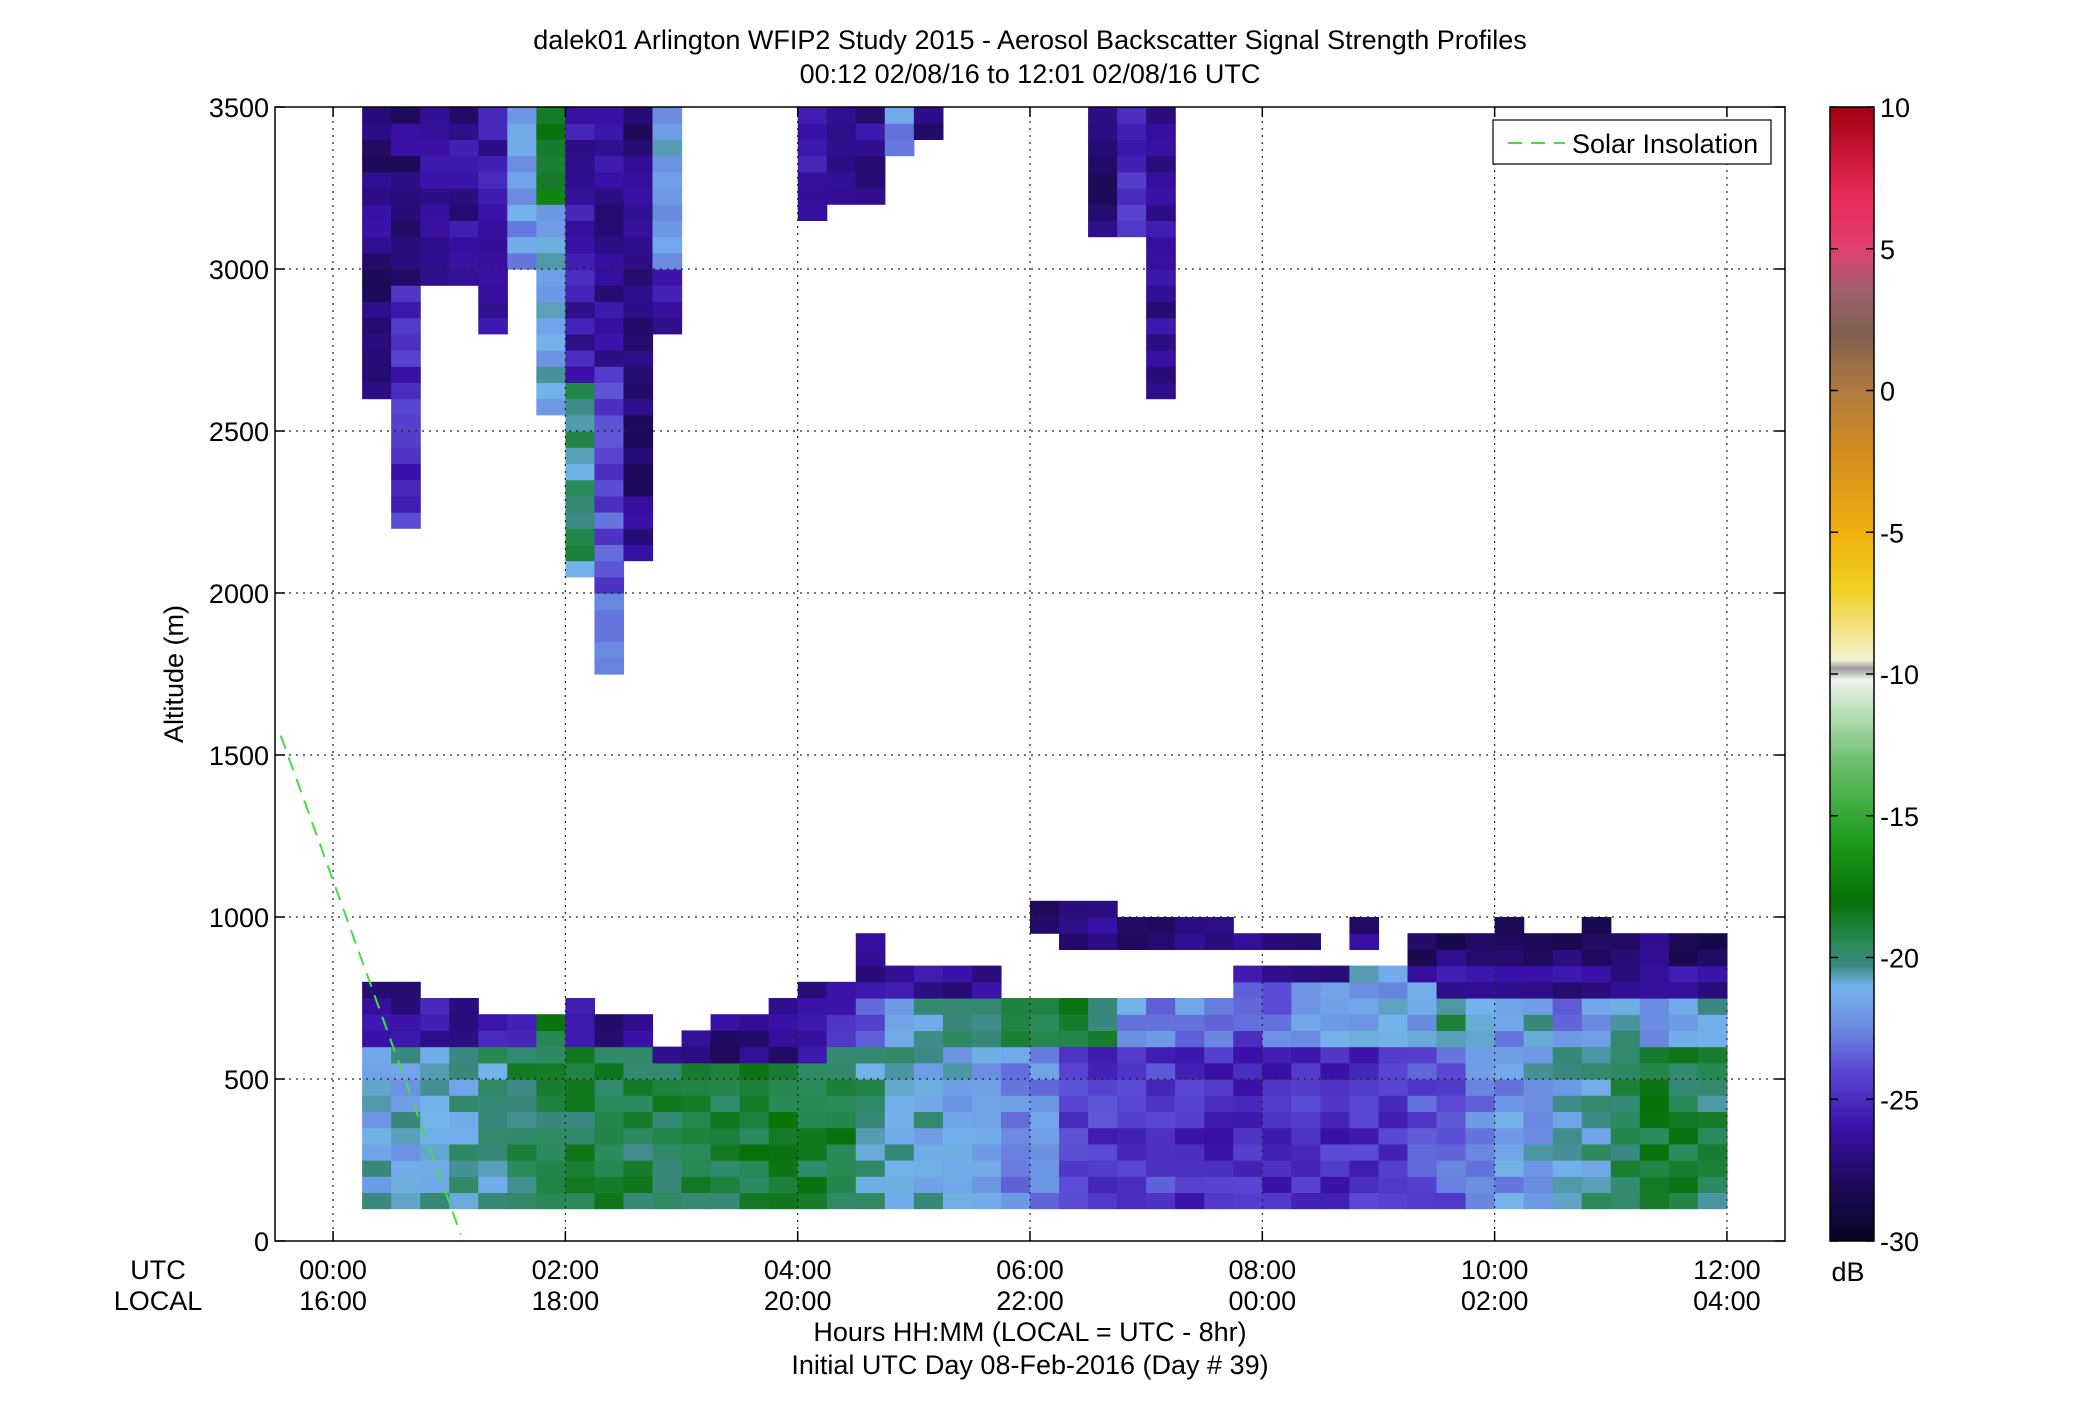 This screenshot has height=1425, width=2098. What do you see at coordinates (1263, 1270) in the screenshot?
I see `x-tick-label-utc: 08:00` at bounding box center [1263, 1270].